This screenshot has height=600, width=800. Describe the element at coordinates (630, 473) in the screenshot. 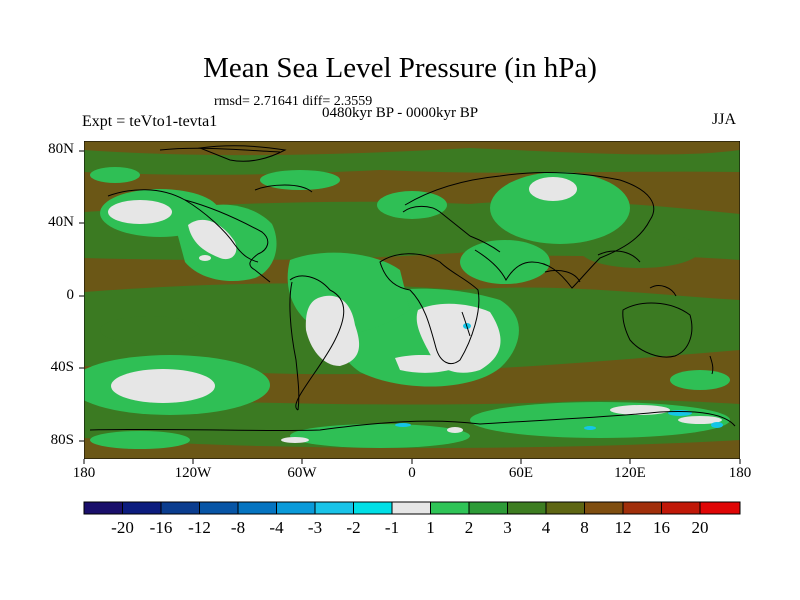

I see `lon-label: 120E` at that location.